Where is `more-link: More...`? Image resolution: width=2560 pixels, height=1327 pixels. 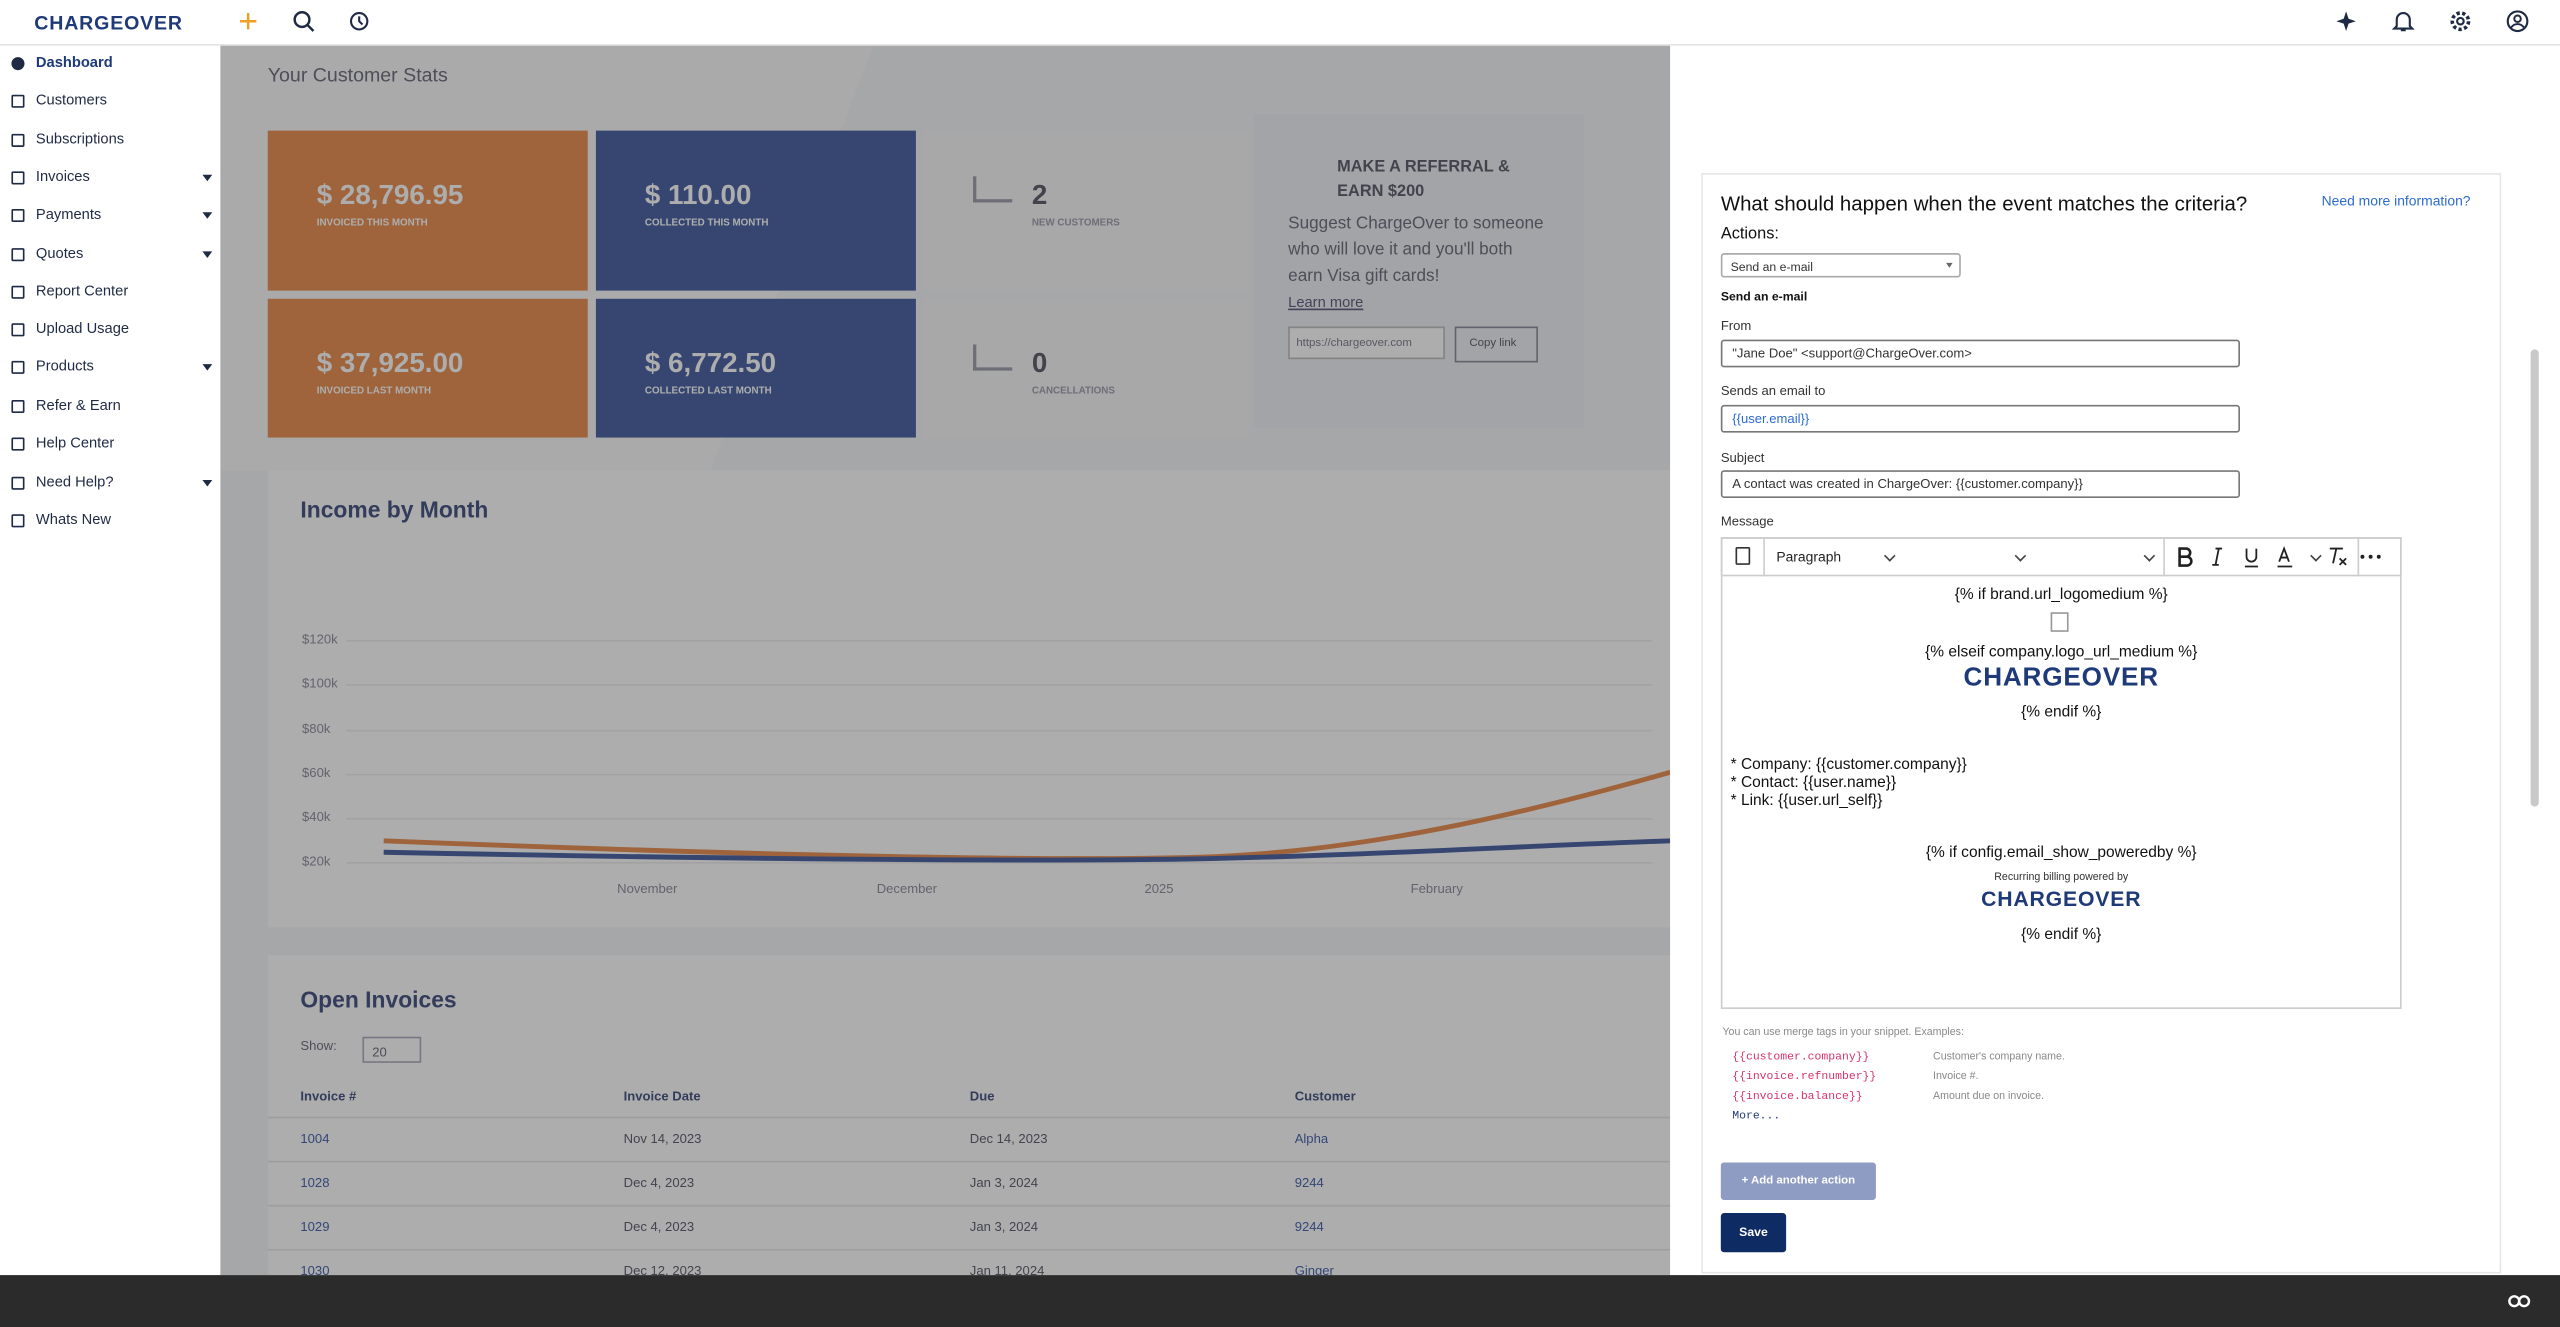 more-link: More... is located at coordinates (1756, 1117).